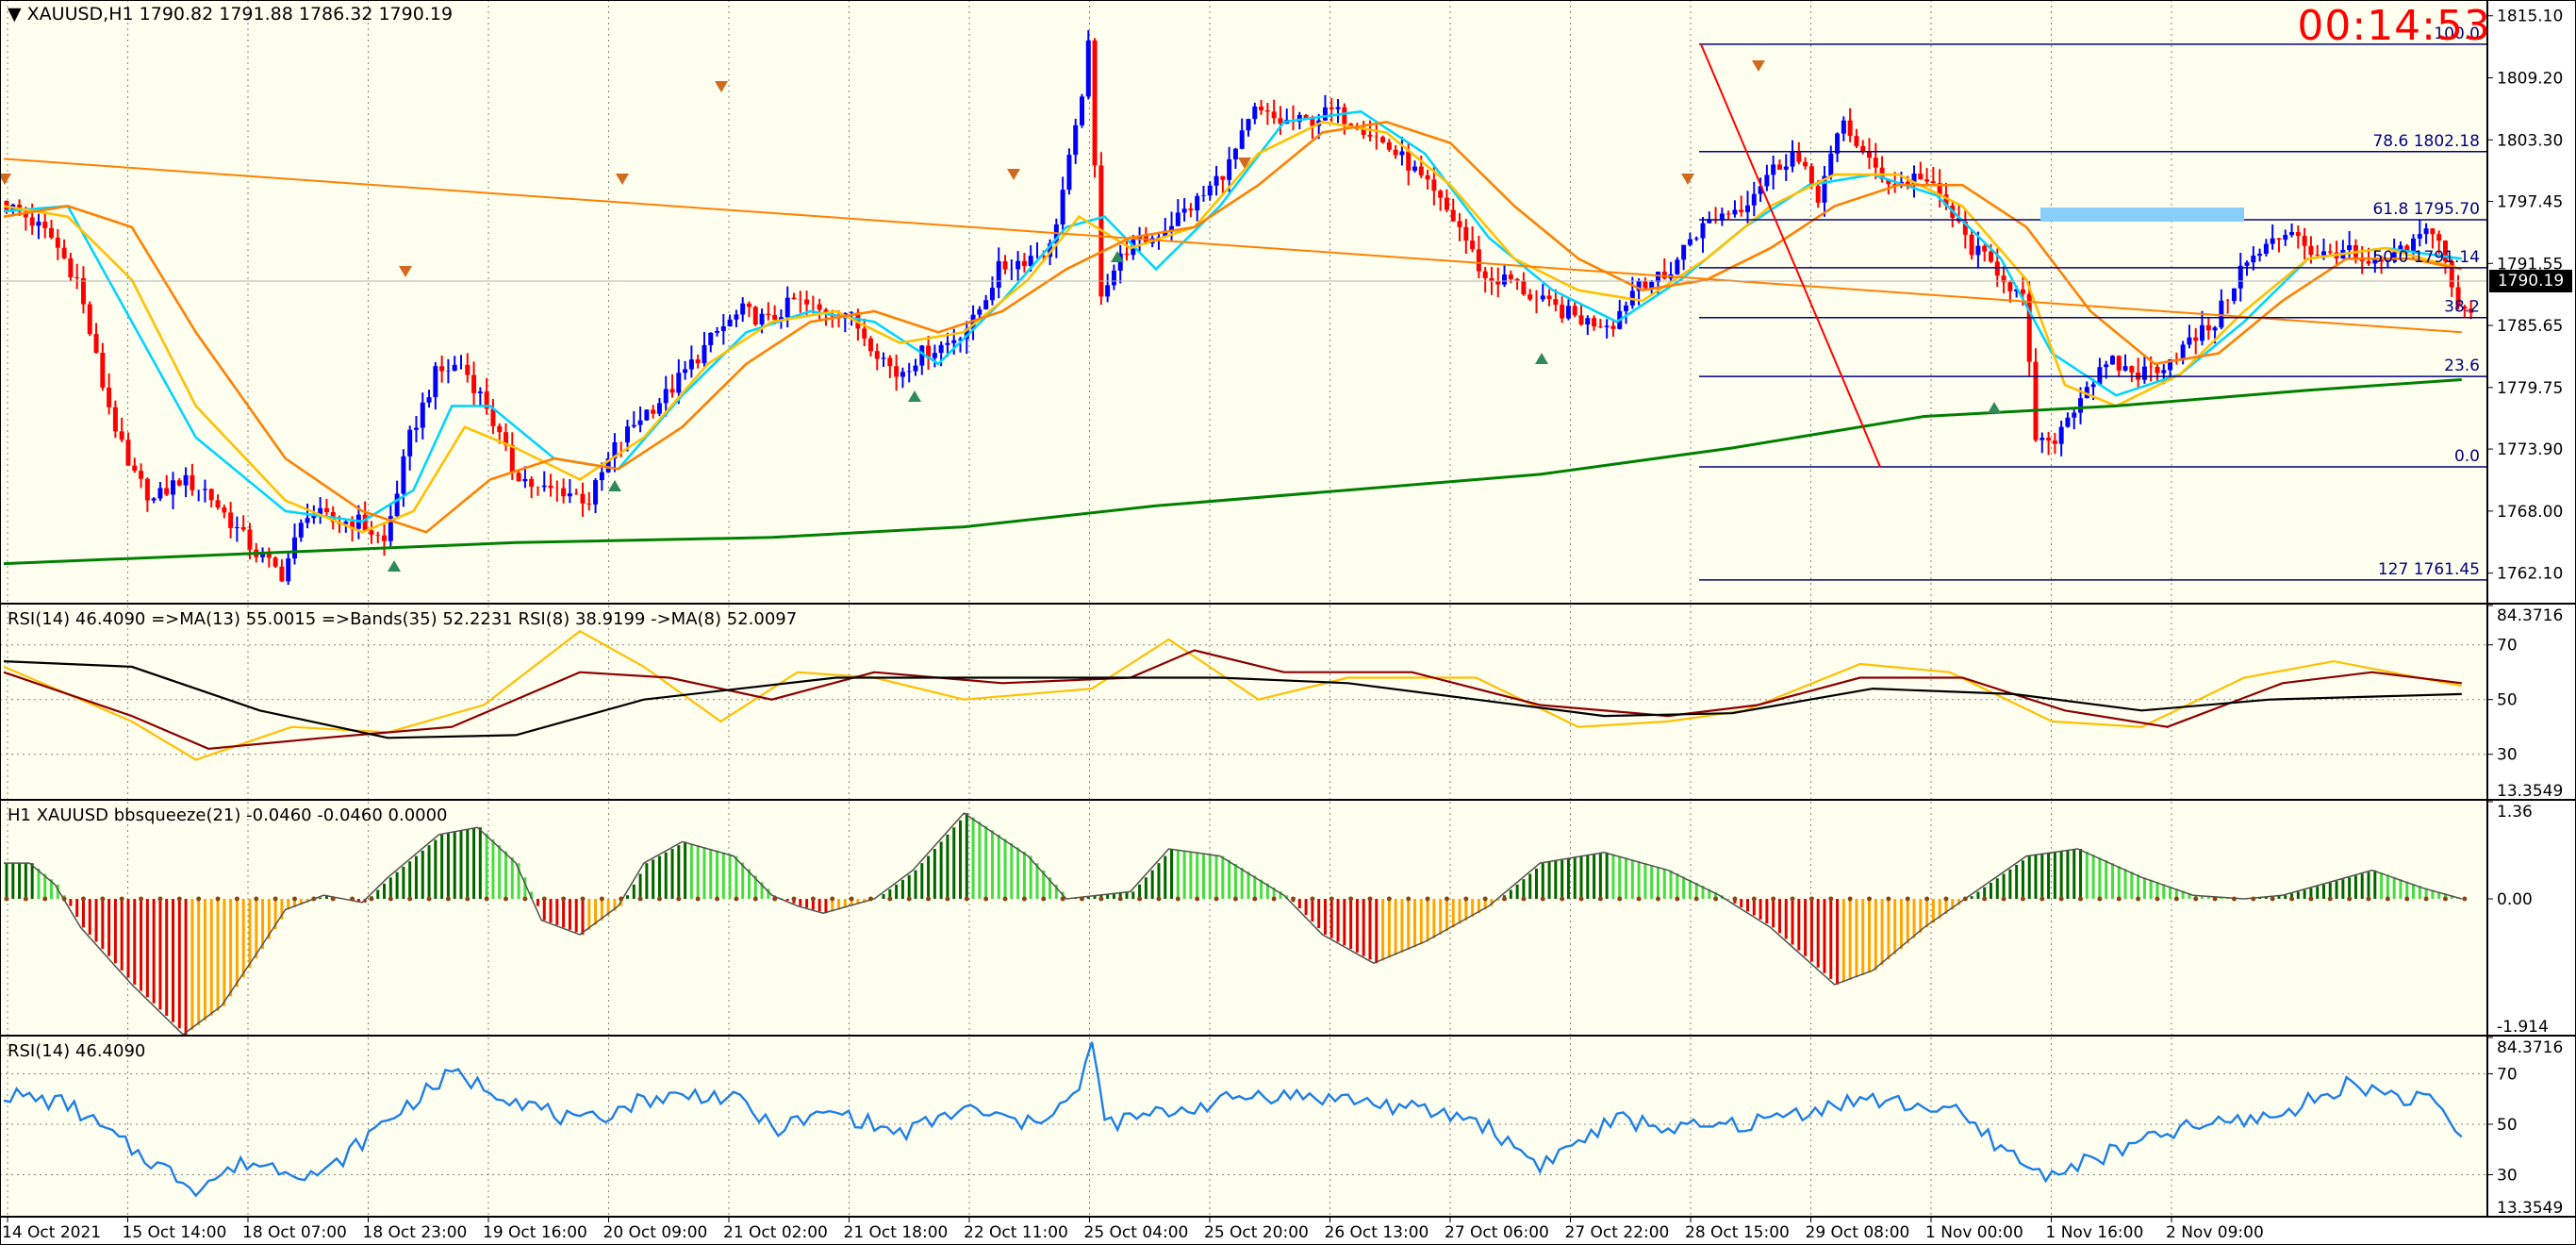  What do you see at coordinates (1858, 1233) in the screenshot?
I see `x-tick-label: 29 Oct 08:00` at bounding box center [1858, 1233].